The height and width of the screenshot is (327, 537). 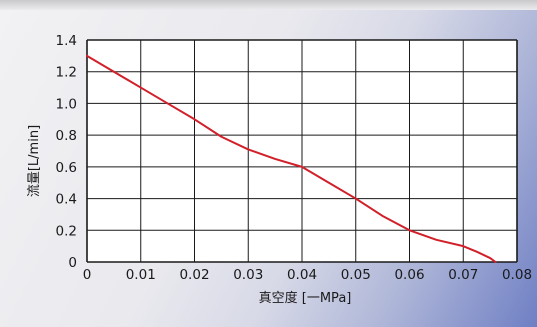 I want to click on y-tick-label: 1.0, so click(x=66, y=104).